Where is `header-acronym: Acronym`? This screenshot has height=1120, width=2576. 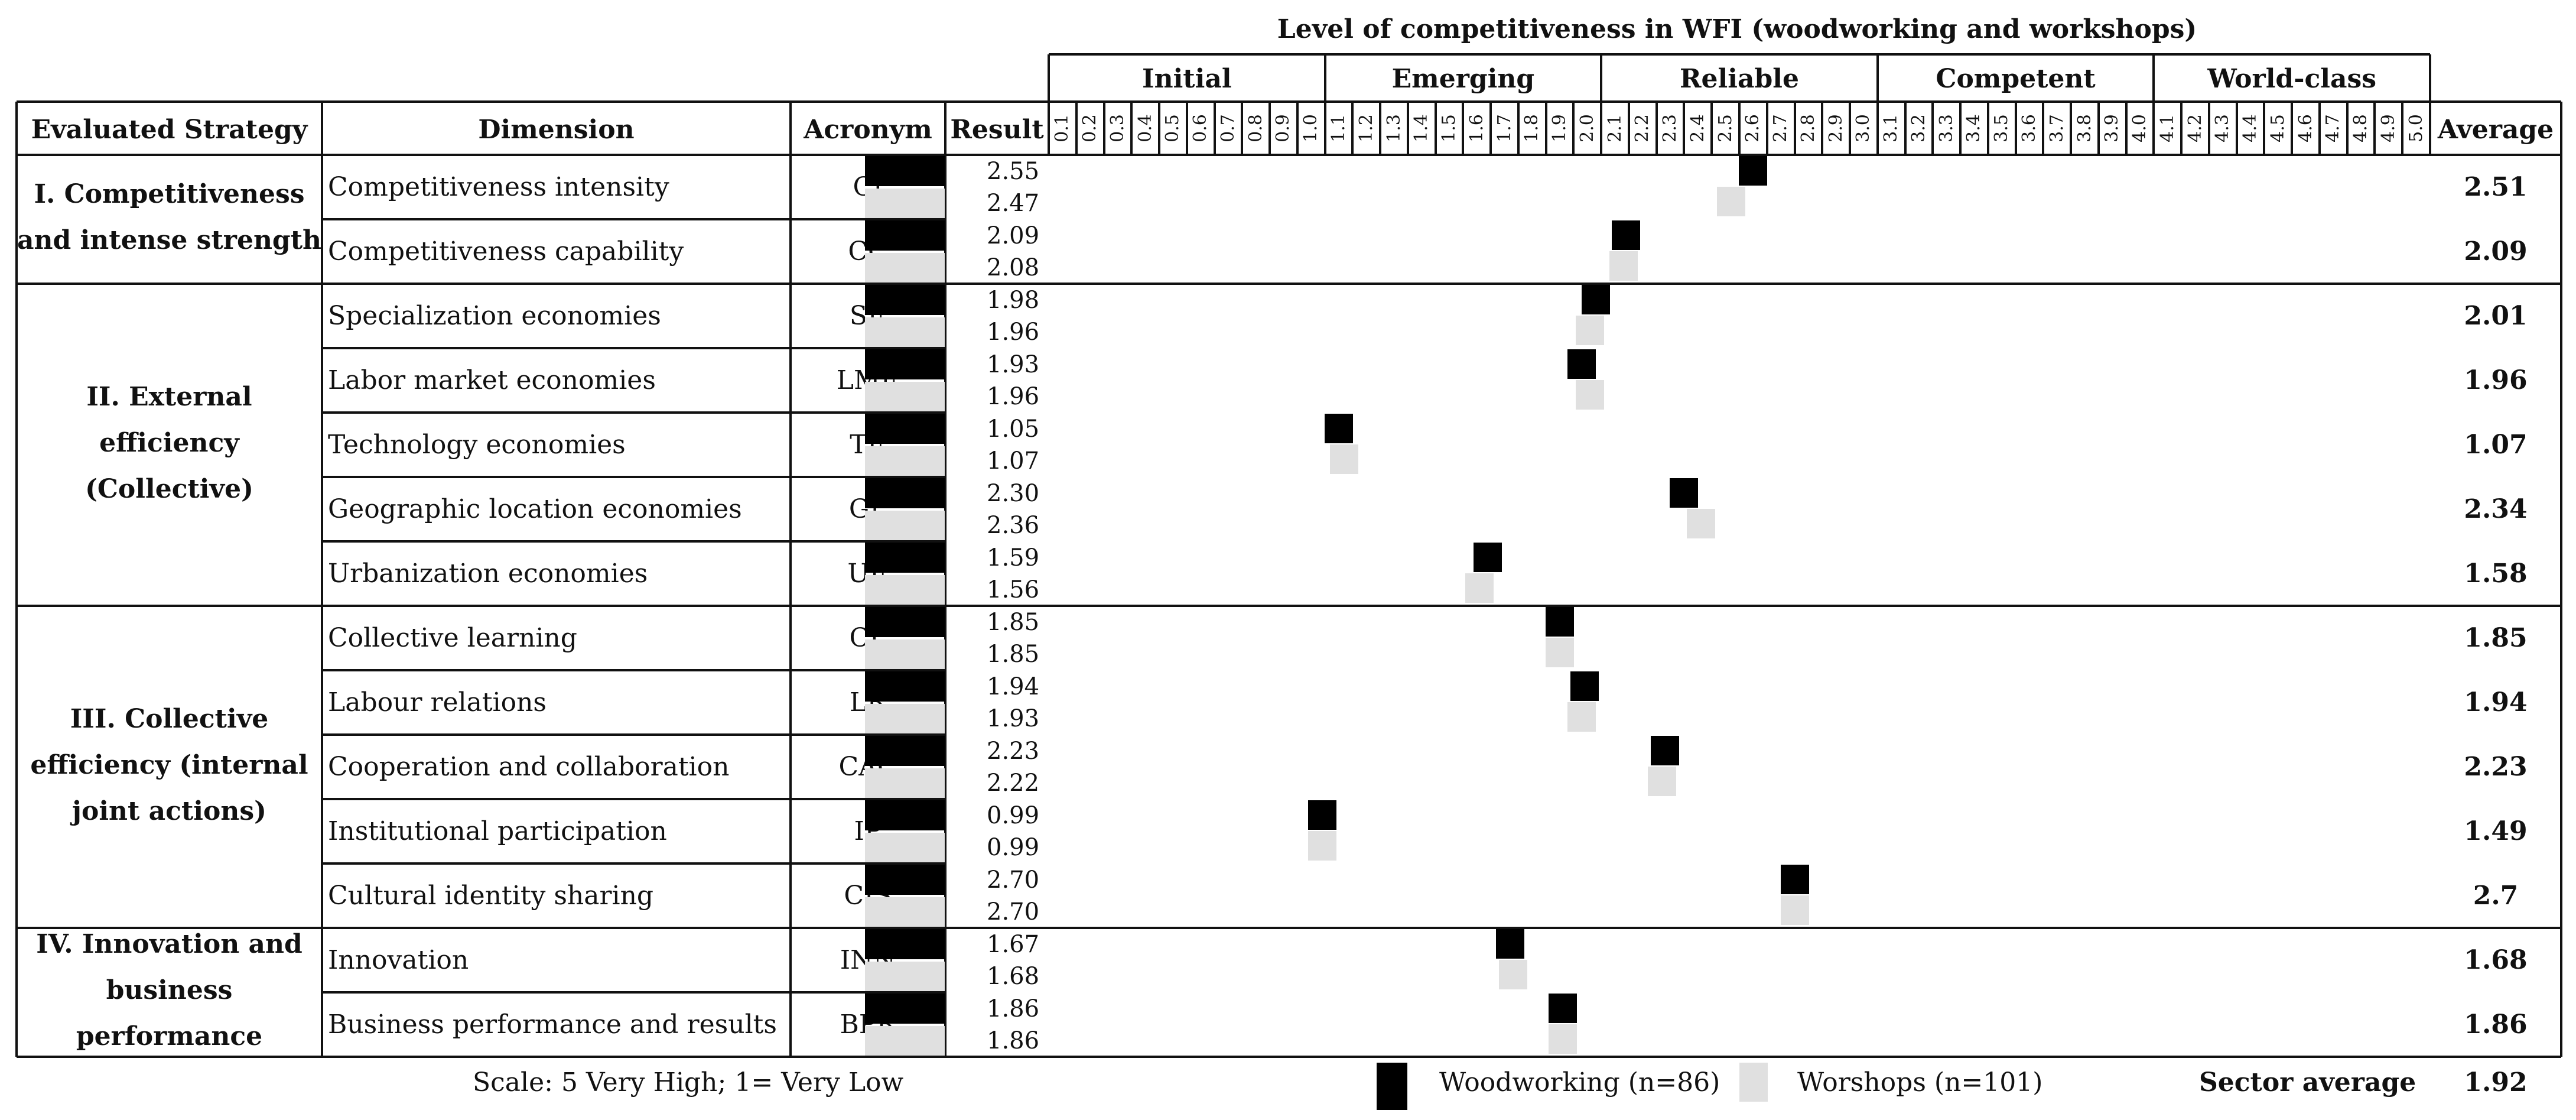
header-acronym: Acronym is located at coordinates (868, 130).